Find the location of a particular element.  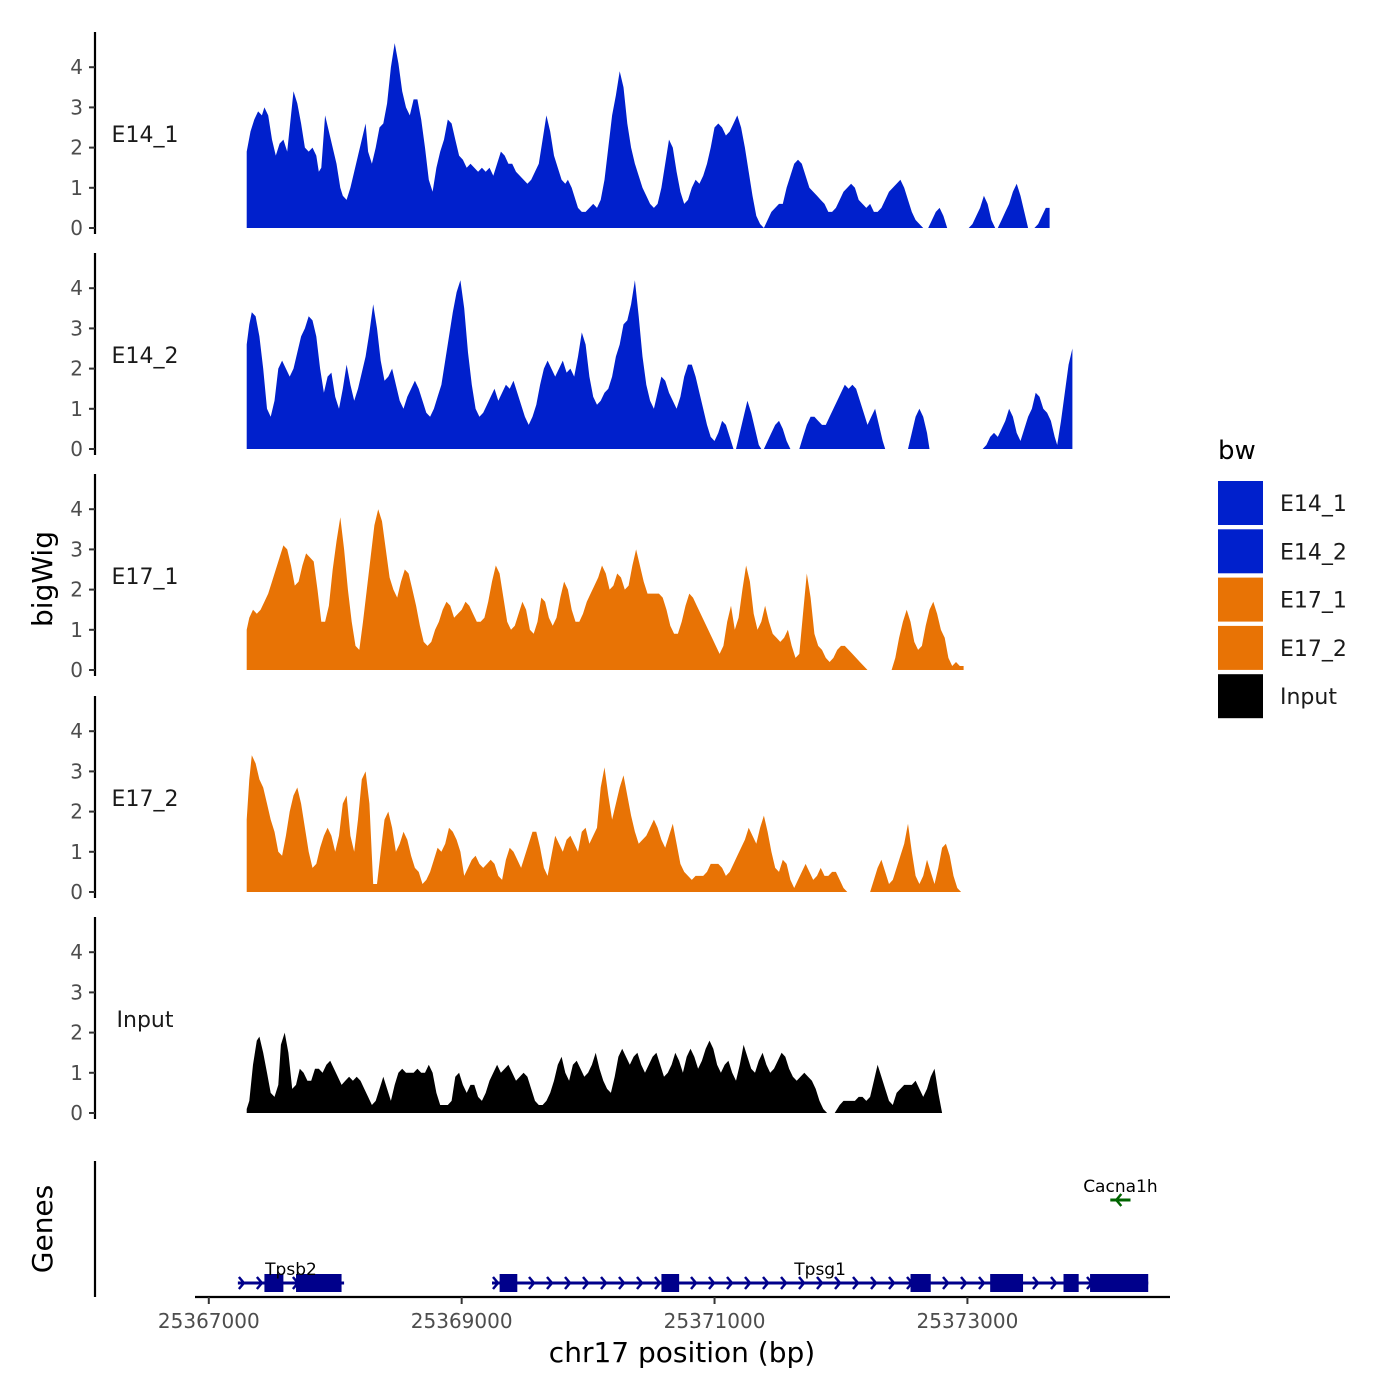

gene-label: Tpsb2 is located at coordinates (290, 1270).